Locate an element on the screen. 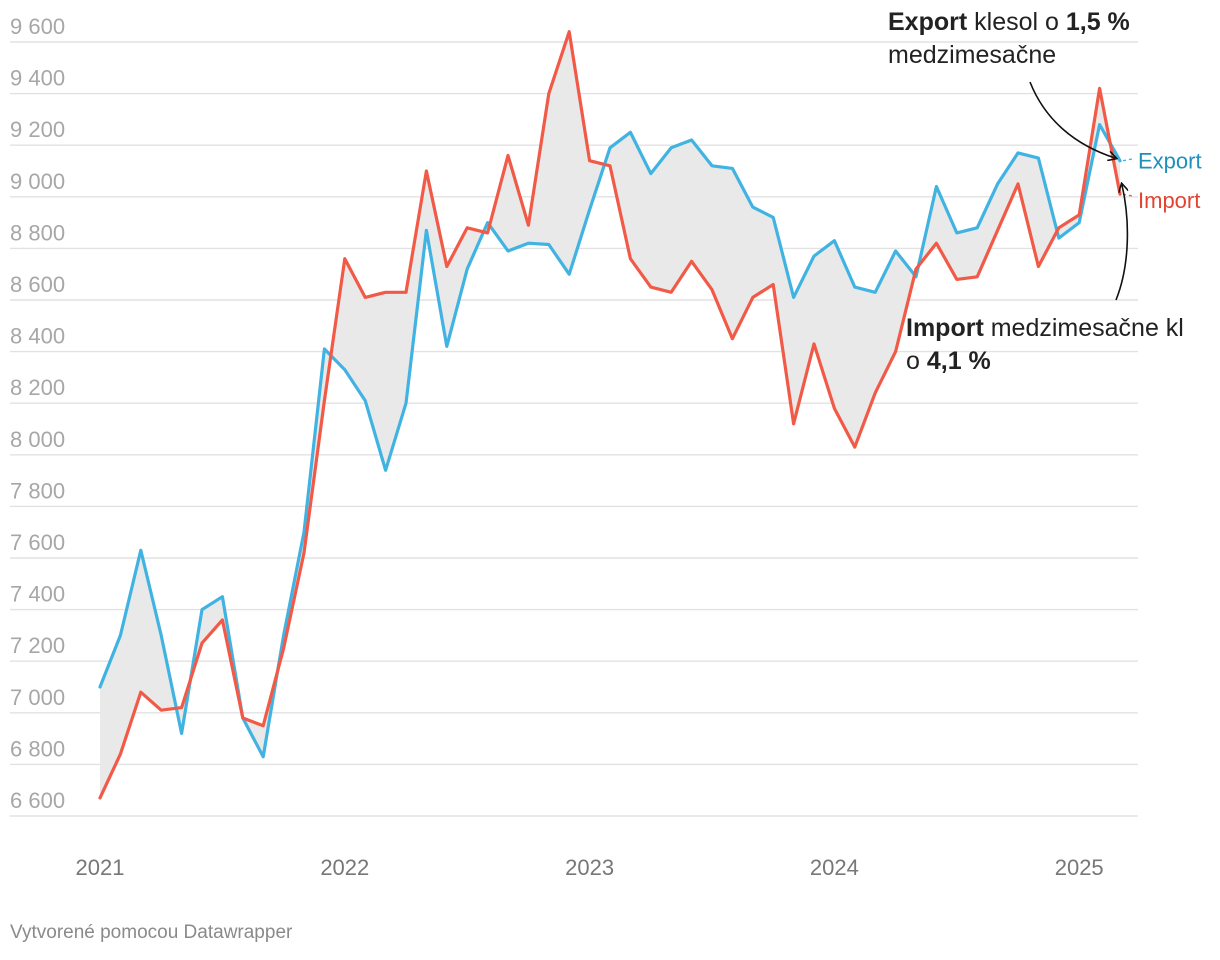  y-tick-label: 7 200 is located at coordinates (37, 645).